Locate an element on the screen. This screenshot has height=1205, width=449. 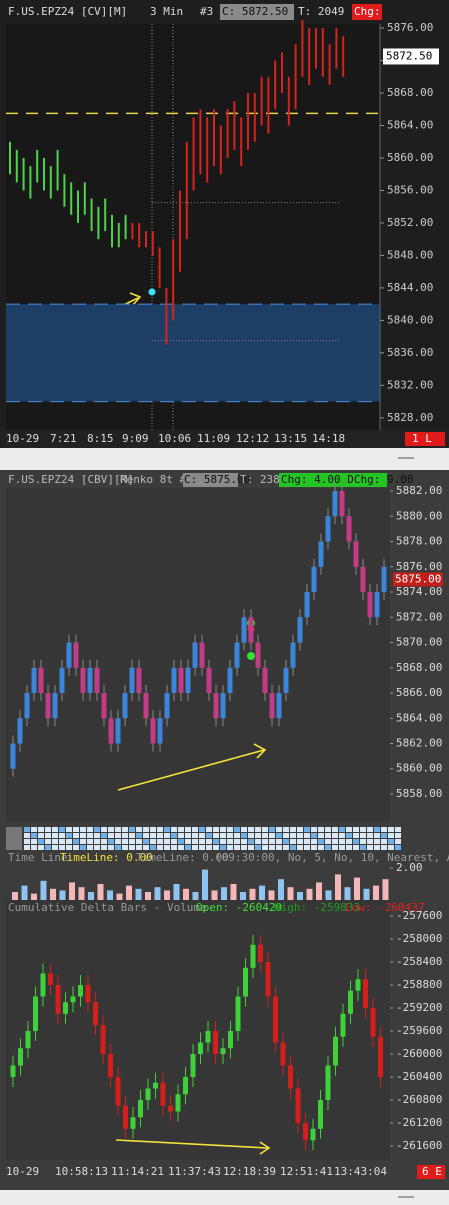
time-label: 10:06 is located at coordinates (174, 438).